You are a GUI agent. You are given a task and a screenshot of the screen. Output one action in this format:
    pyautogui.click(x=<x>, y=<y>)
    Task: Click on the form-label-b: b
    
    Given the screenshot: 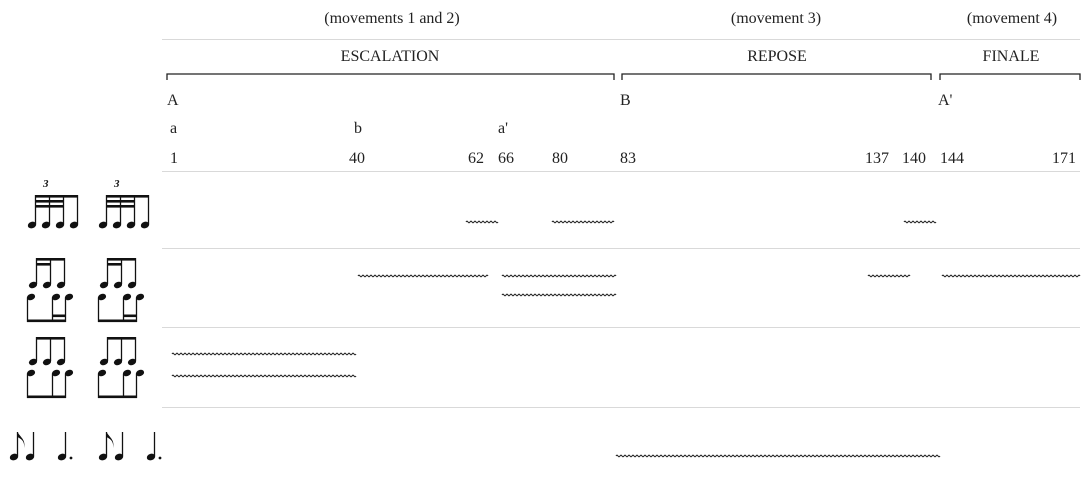 What is the action you would take?
    pyautogui.click(x=358, y=128)
    